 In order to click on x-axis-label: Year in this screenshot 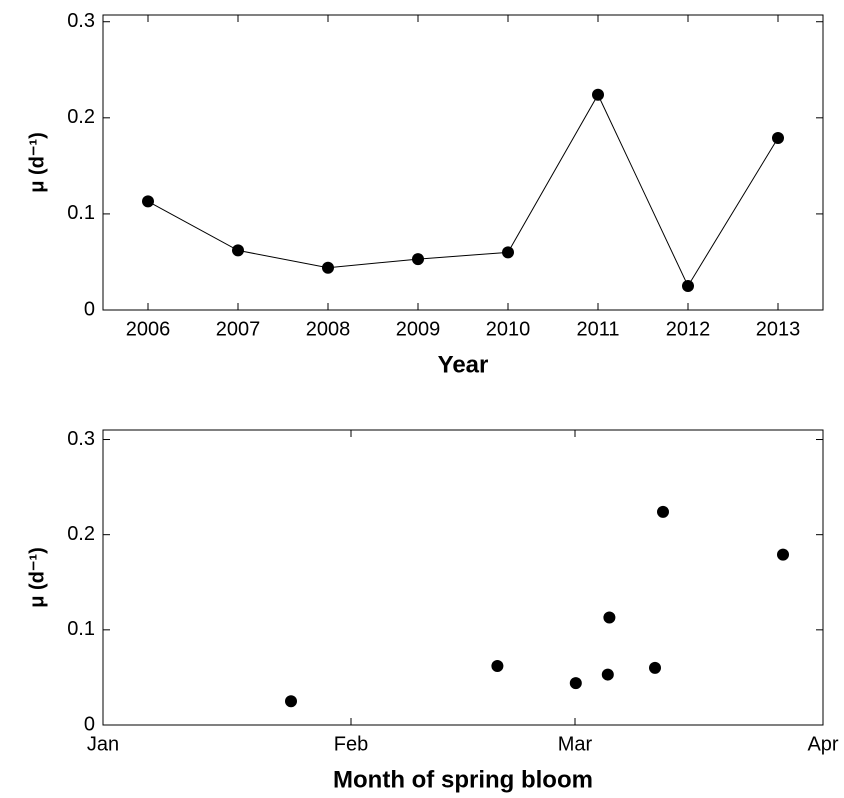, I will do `click(463, 364)`.